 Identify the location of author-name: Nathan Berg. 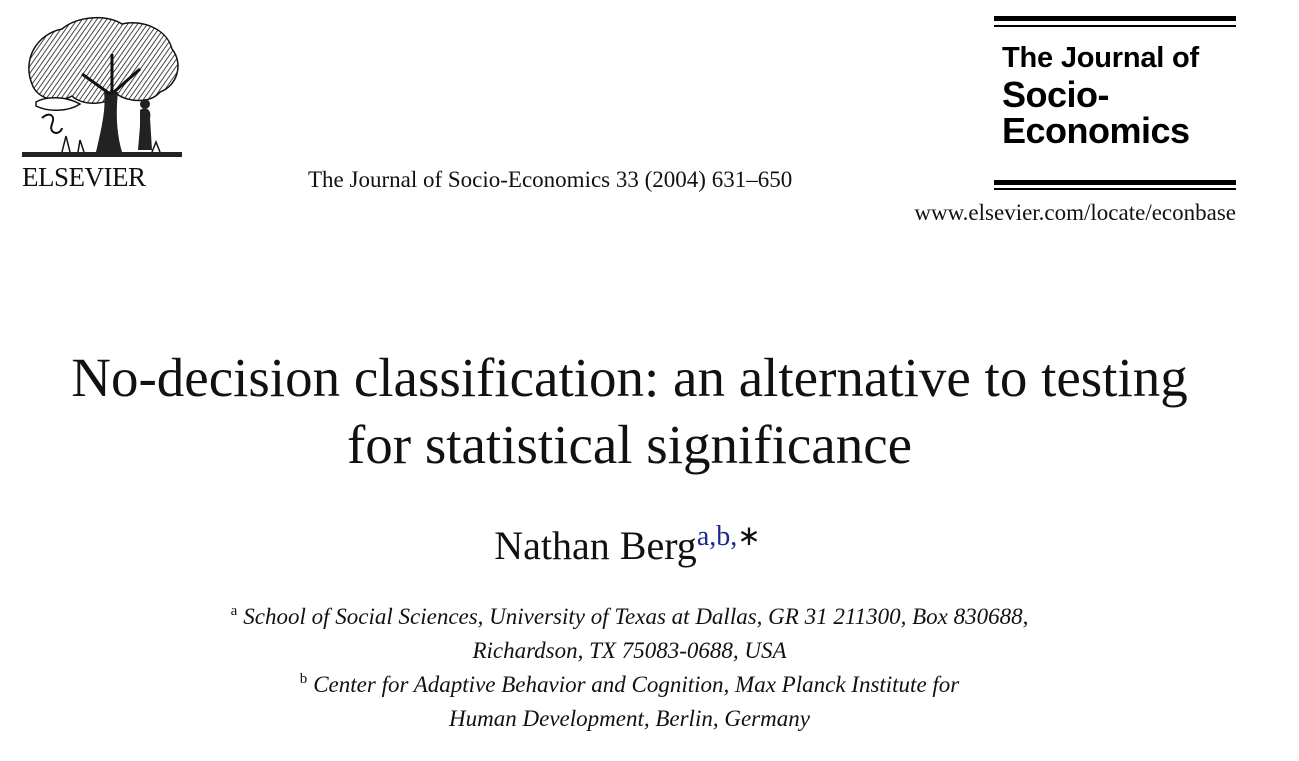
(595, 545).